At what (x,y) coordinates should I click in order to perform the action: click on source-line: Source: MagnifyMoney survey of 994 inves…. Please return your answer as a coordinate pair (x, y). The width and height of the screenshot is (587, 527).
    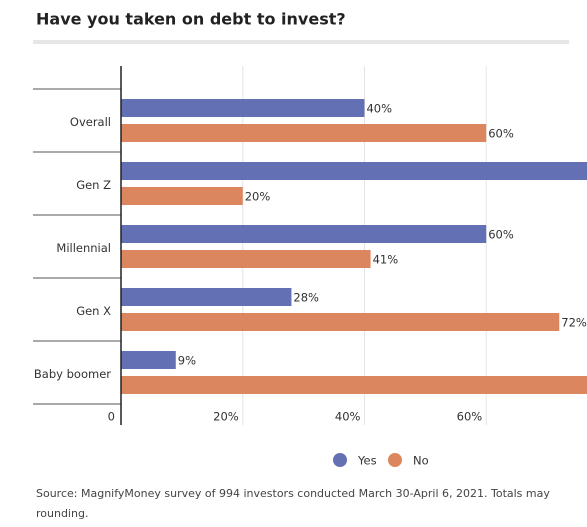
    Looking at the image, I should click on (293, 493).